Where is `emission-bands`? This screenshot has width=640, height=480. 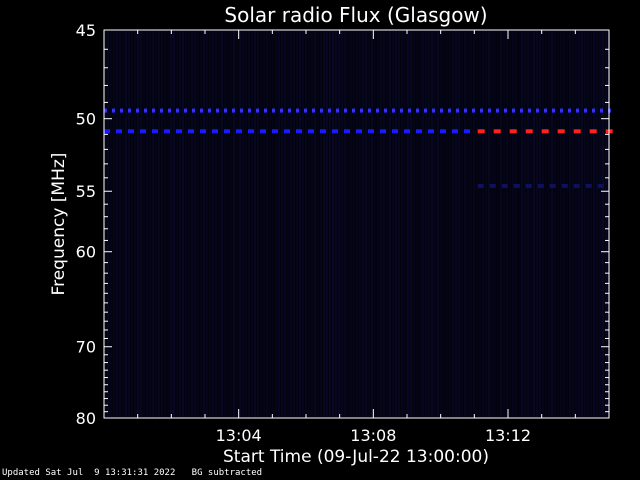
emission-bands is located at coordinates (358, 148).